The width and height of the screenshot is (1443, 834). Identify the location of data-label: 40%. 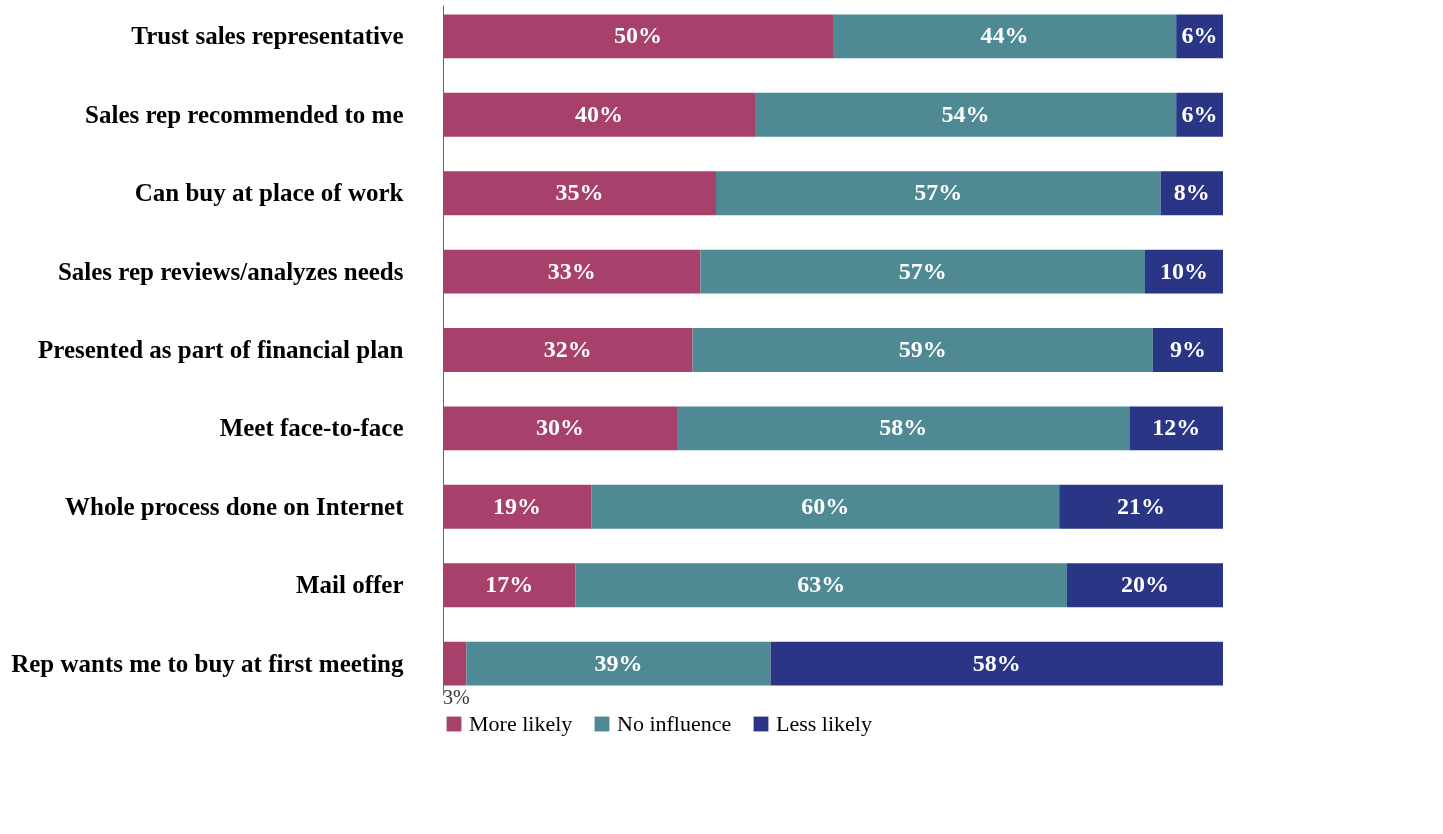
(599, 113).